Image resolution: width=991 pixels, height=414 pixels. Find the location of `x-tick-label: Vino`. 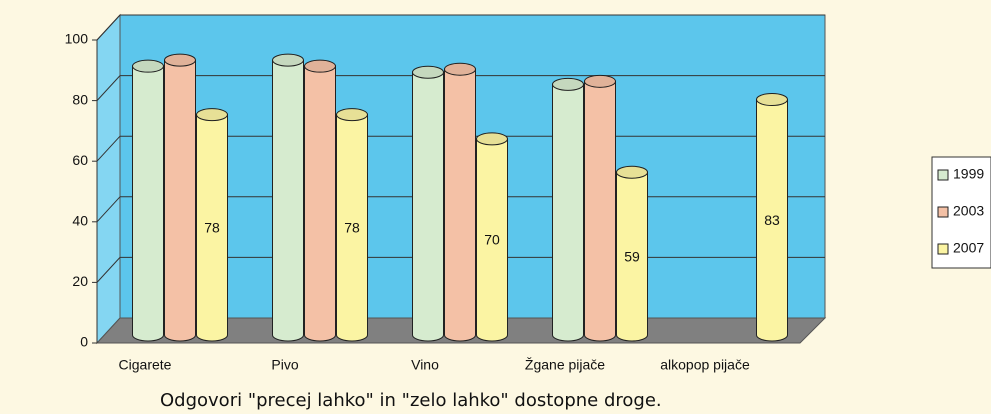

x-tick-label: Vino is located at coordinates (425, 365).